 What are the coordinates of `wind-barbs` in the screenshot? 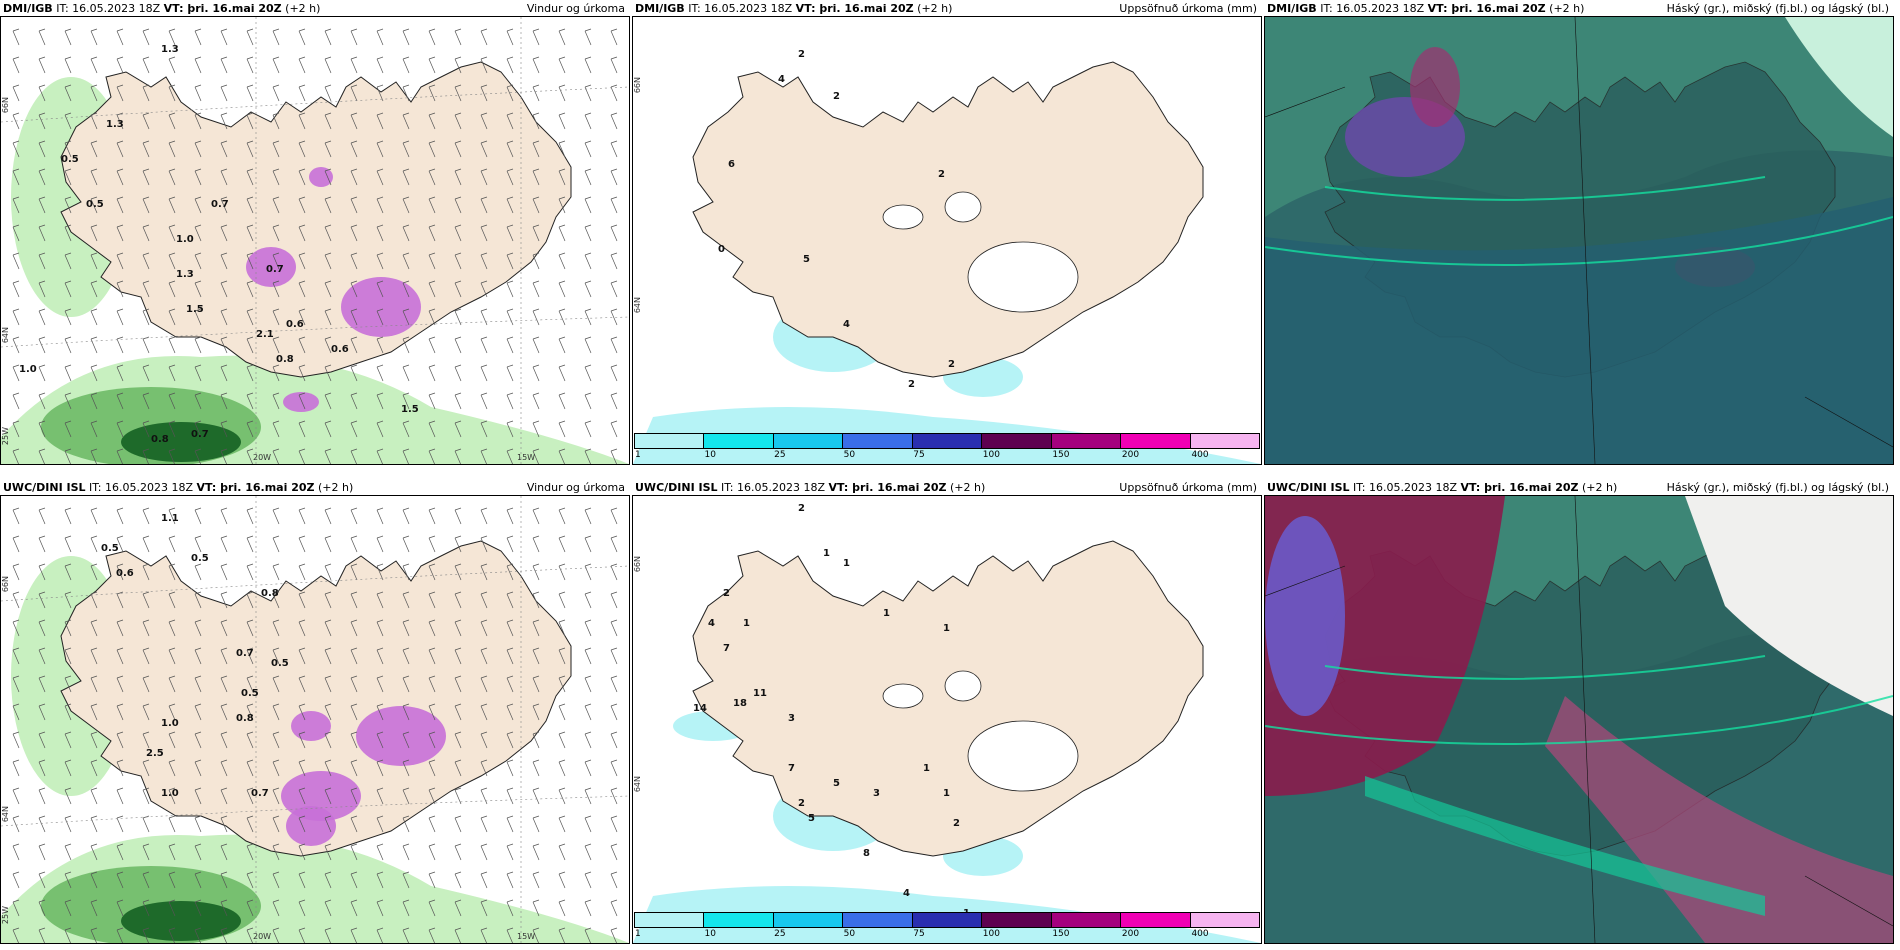 It's located at (315, 725).